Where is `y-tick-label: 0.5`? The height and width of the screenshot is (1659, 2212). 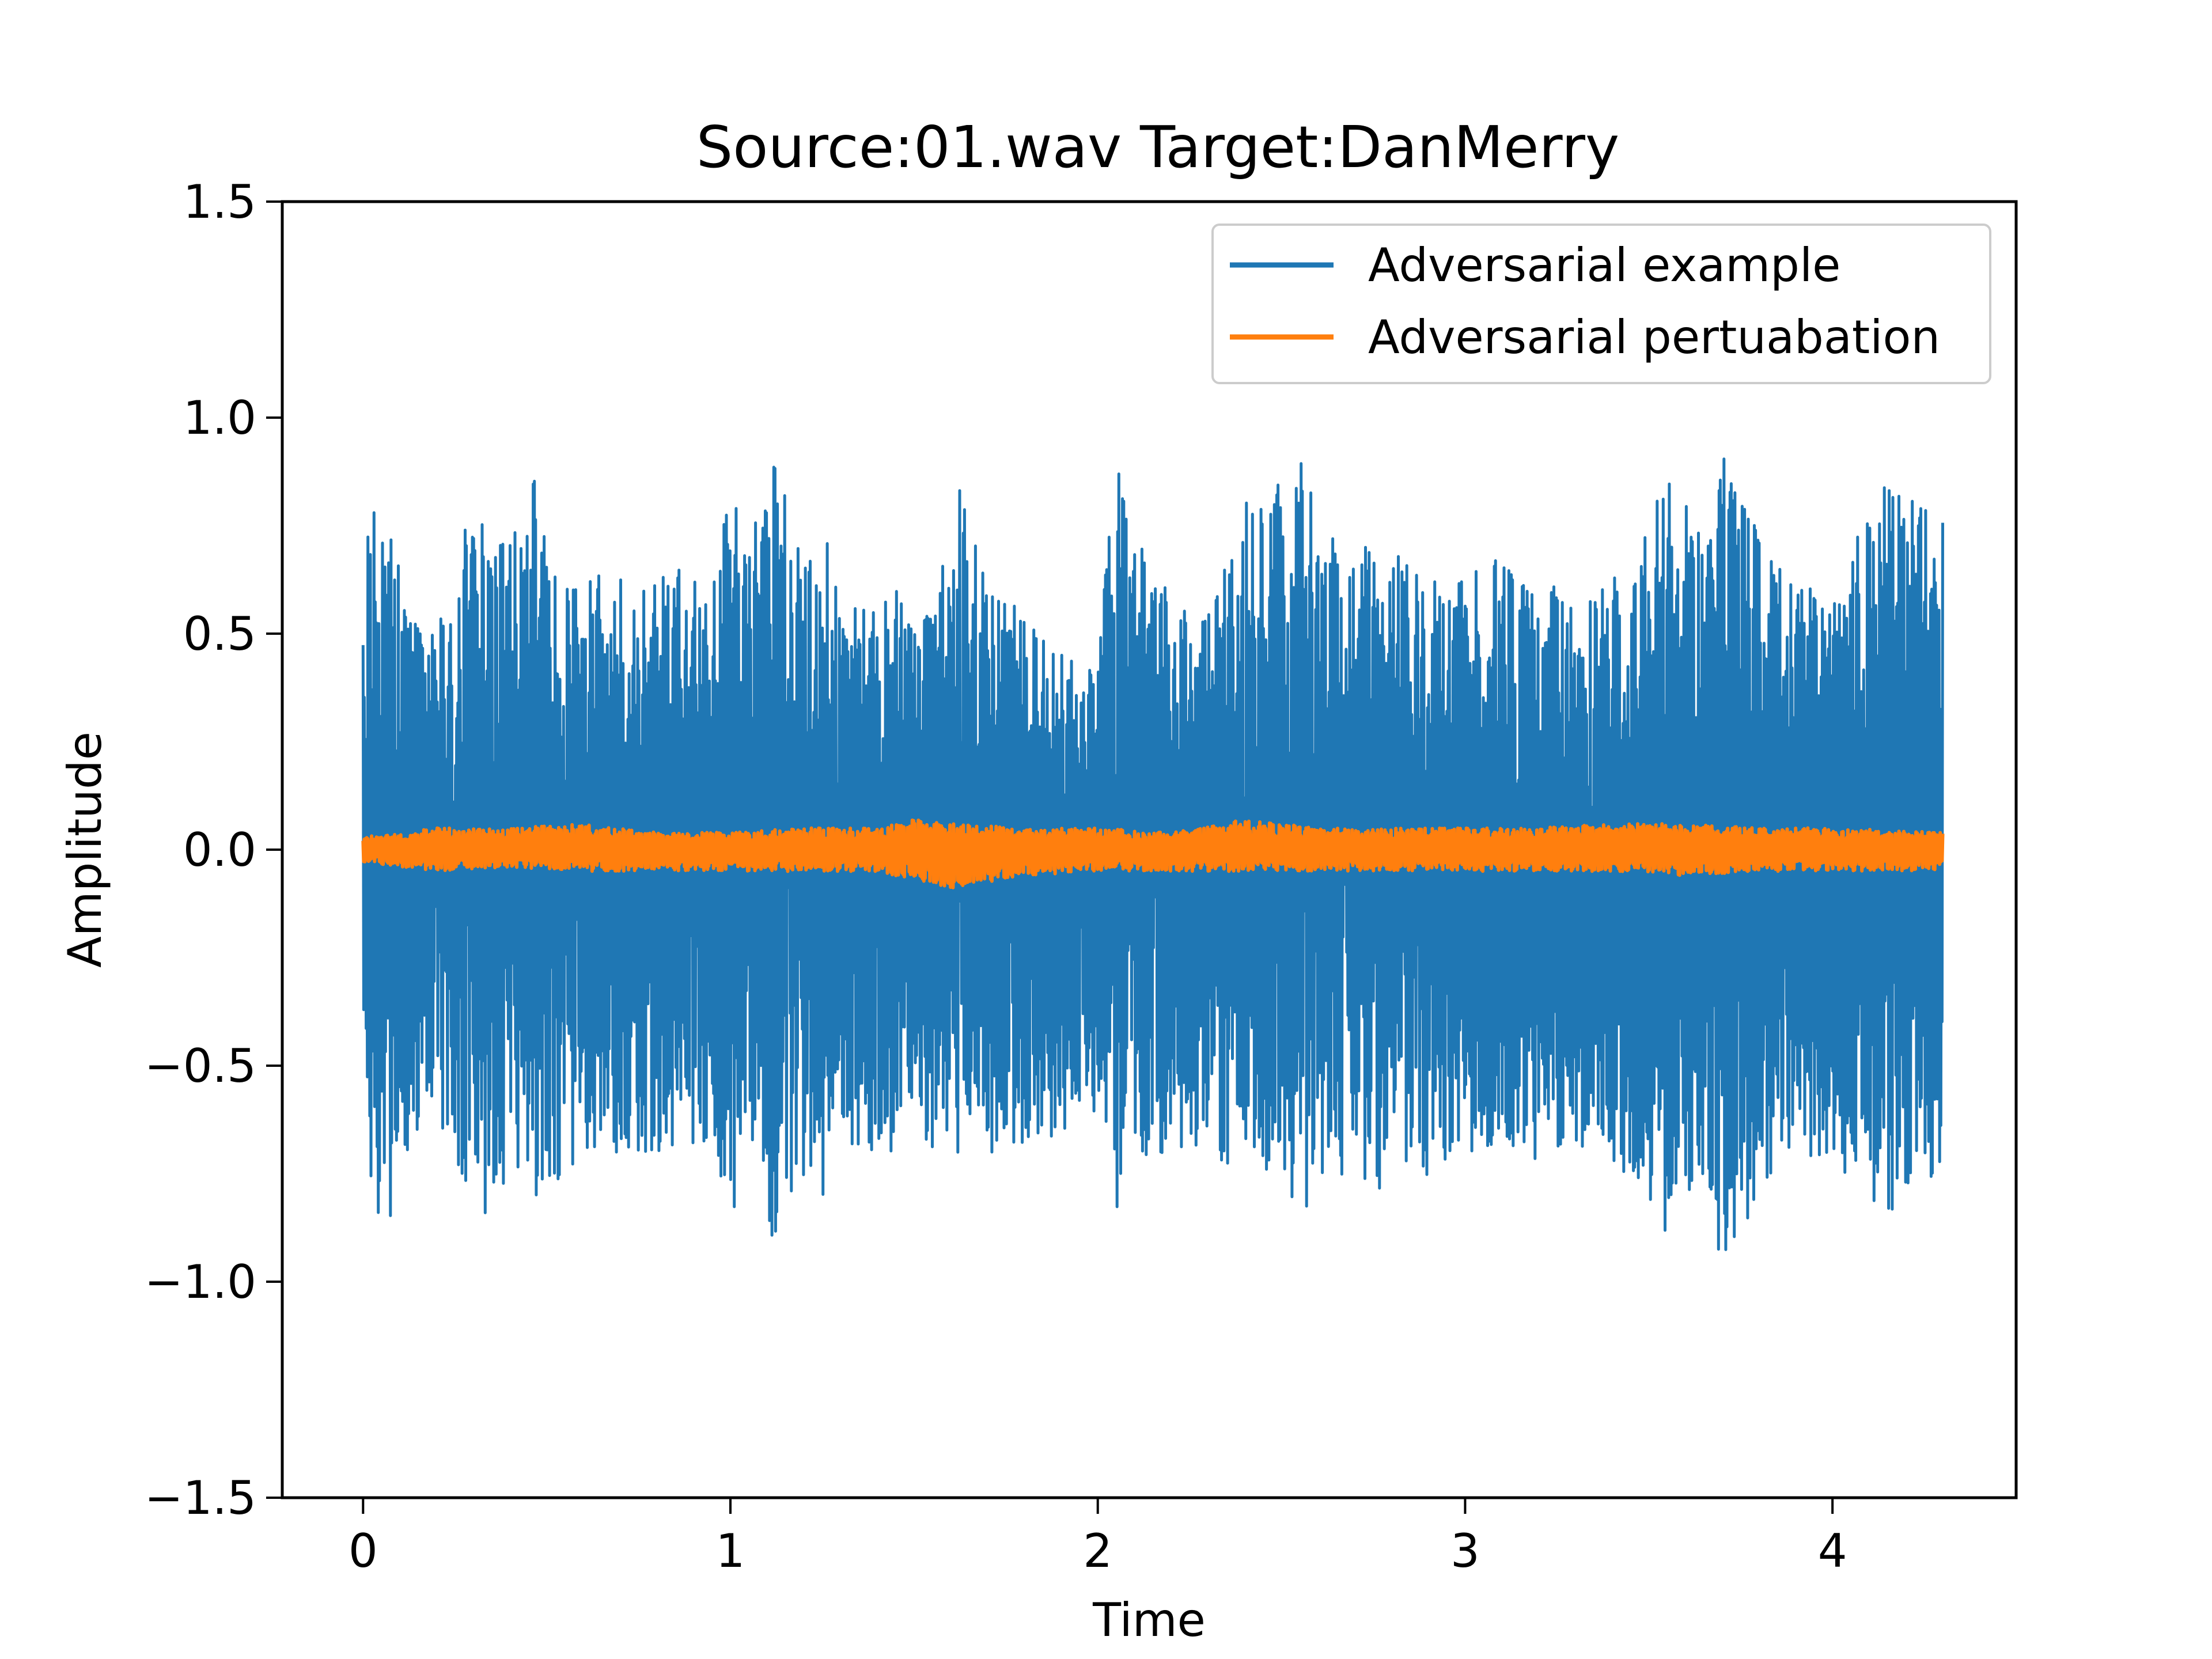 y-tick-label: 0.5 is located at coordinates (219, 634).